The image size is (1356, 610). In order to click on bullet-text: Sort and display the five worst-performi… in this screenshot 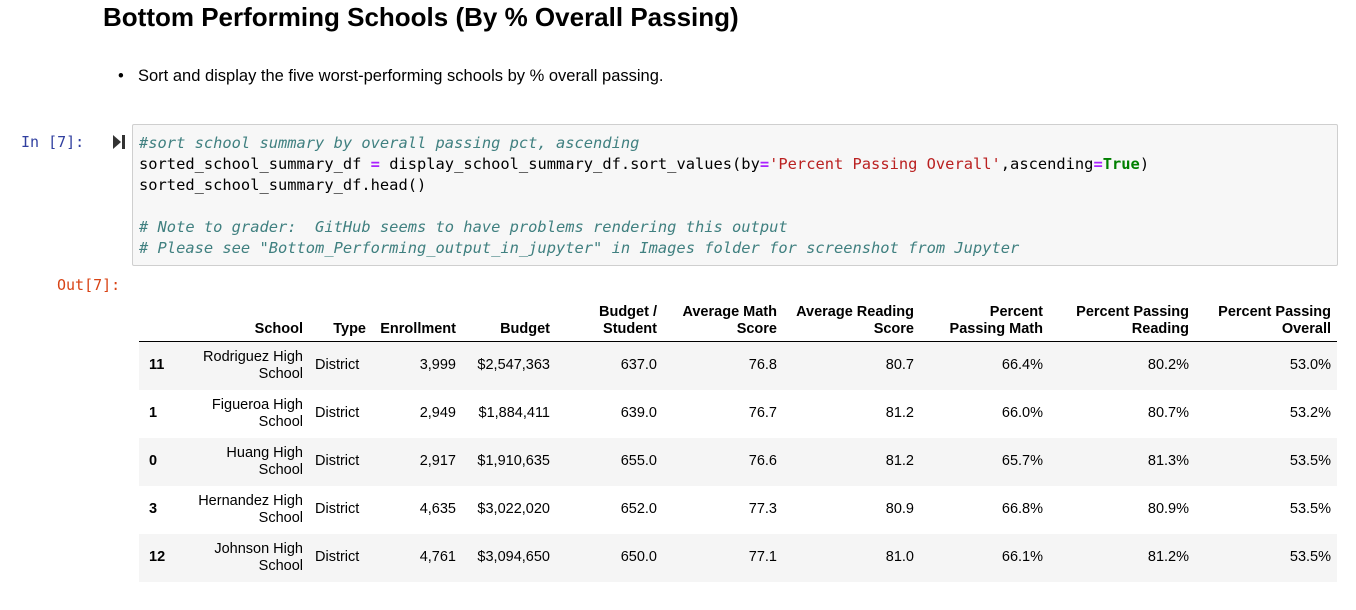, I will do `click(401, 76)`.